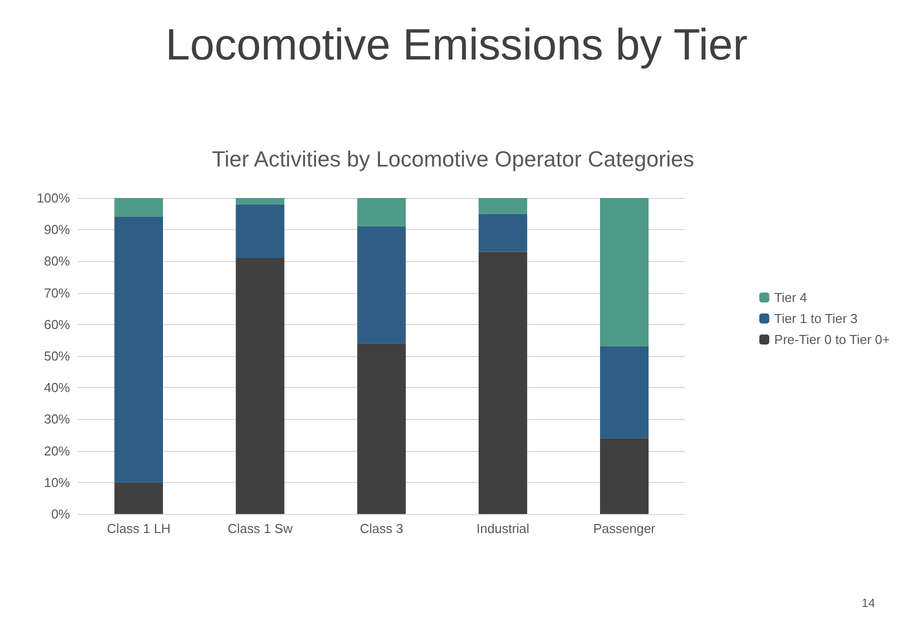  What do you see at coordinates (138, 528) in the screenshot?
I see `x-tick-label: Class 1 LH` at bounding box center [138, 528].